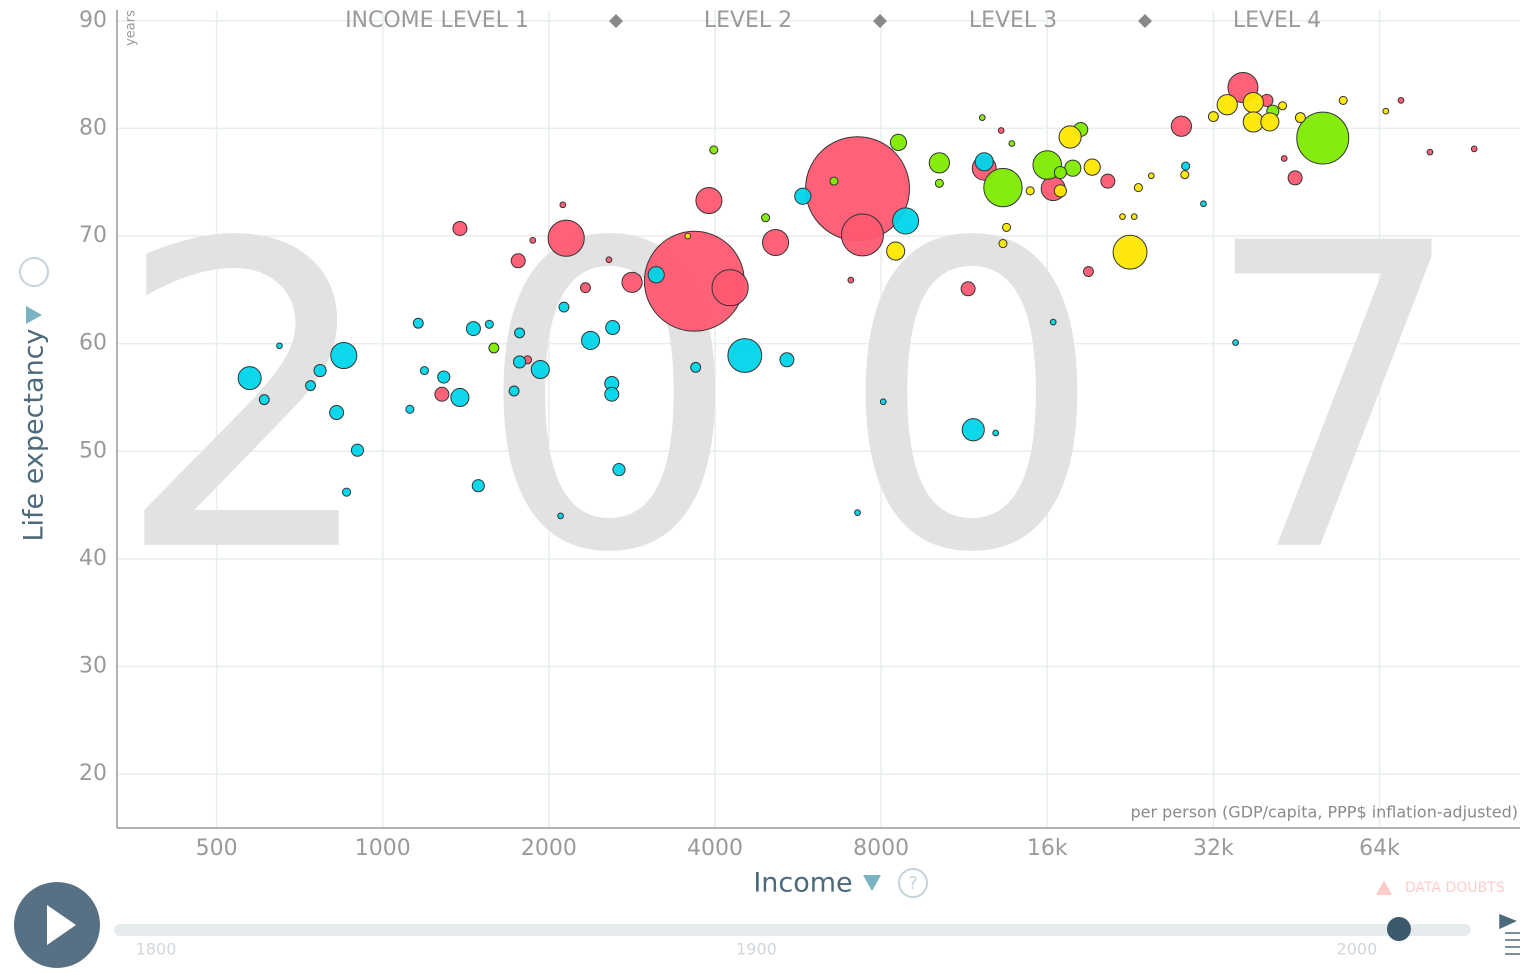 This screenshot has height=975, width=1527. What do you see at coordinates (1379, 848) in the screenshot?
I see `x-tick-label: 64k` at bounding box center [1379, 848].